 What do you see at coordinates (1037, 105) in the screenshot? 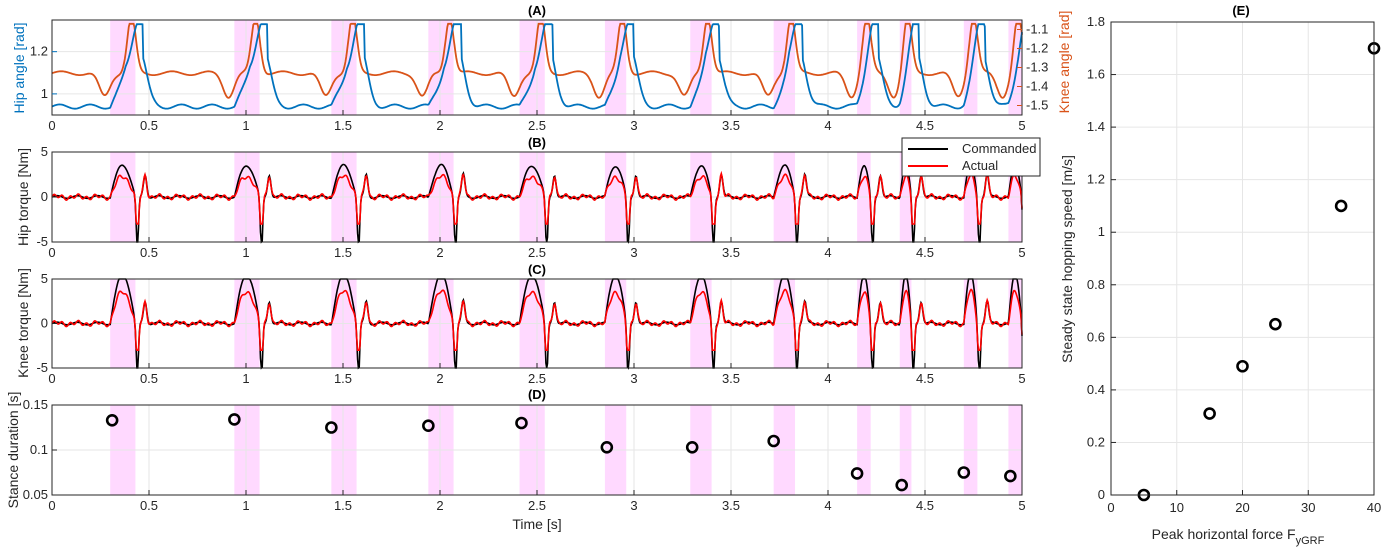
I see `knee-angle-tick-label: -1.5` at bounding box center [1037, 105].